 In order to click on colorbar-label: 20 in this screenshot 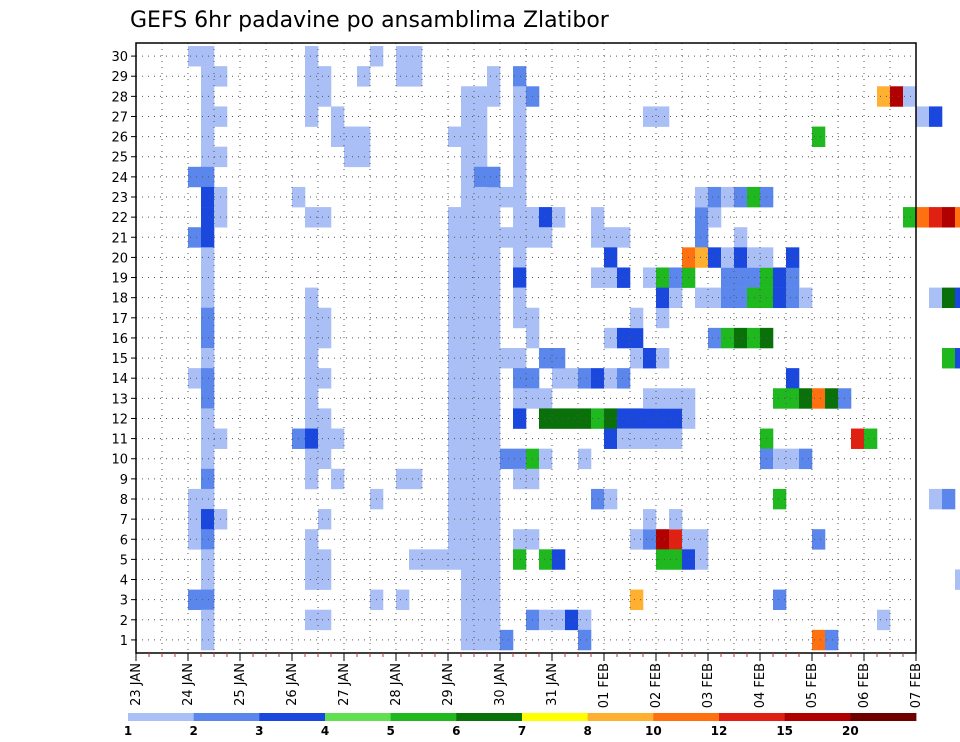, I will do `click(850, 731)`.